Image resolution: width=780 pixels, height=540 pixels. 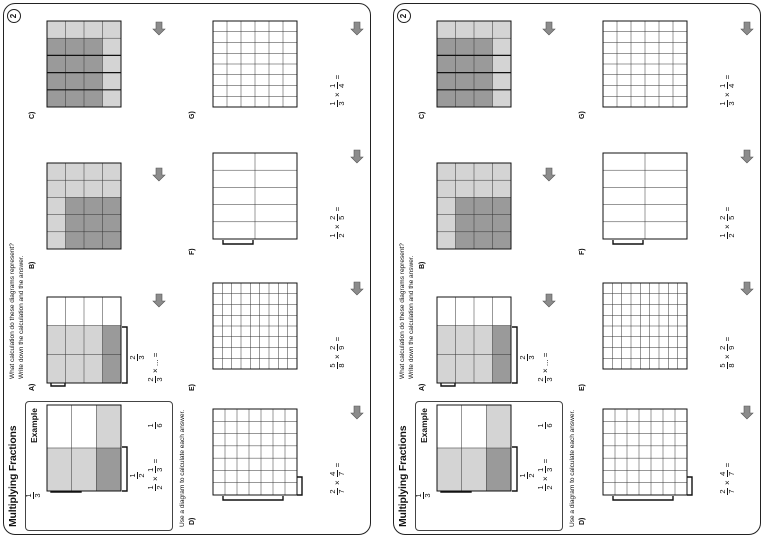 I want to click on question-e-expression: 5 8 × 2 9 =, so click(x=337, y=352).